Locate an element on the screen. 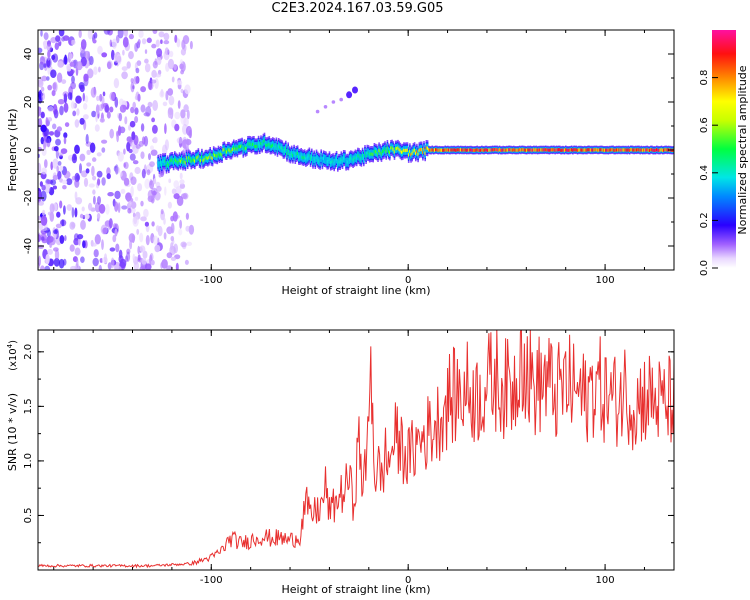 The image size is (750, 600). top-y-tick-label: 40 is located at coordinates (28, 54).